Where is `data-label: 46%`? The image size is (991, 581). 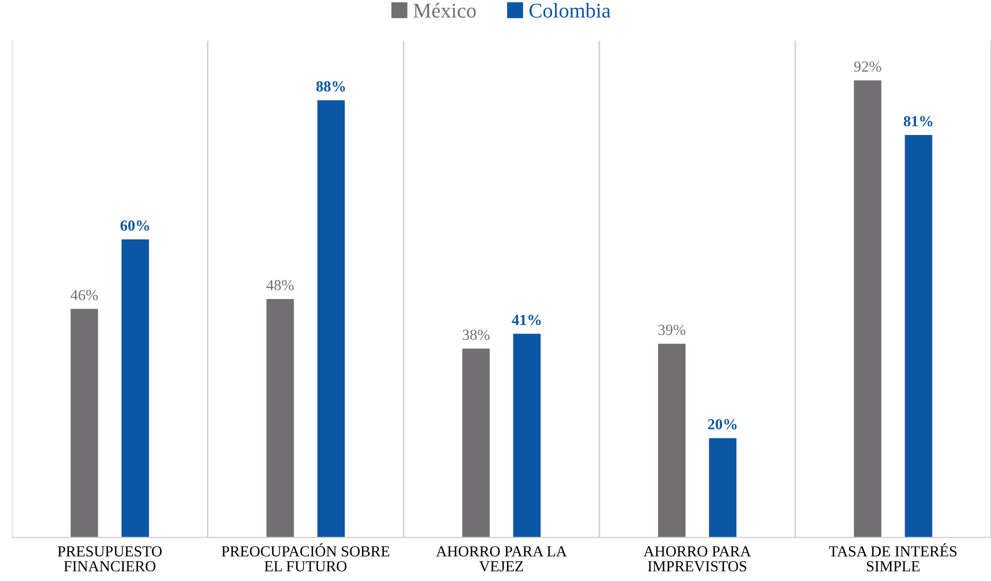 data-label: 46% is located at coordinates (84, 295).